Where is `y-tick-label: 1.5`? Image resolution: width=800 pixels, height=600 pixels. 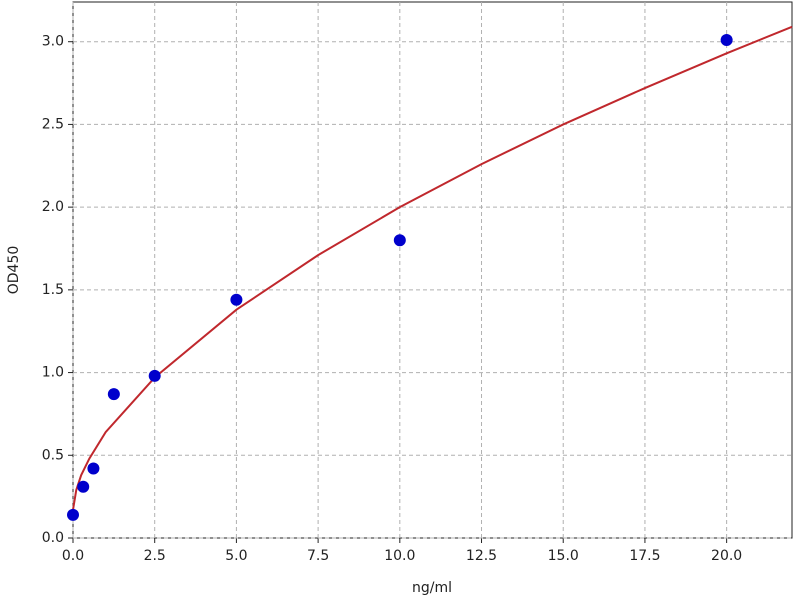
y-tick-label: 1.5 is located at coordinates (53, 290).